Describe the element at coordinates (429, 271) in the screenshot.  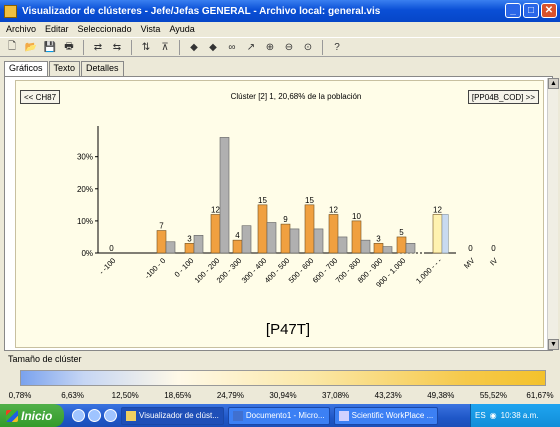
I see `category-label: 1.000 - - -` at that location.